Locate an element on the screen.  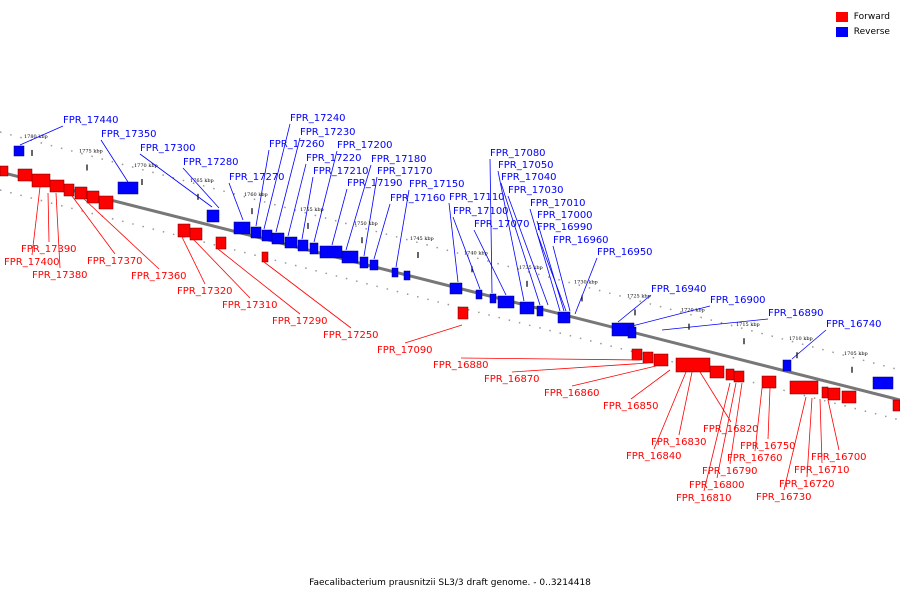
reverse-gene-label: FPR_17440 is located at coordinates (91, 120).